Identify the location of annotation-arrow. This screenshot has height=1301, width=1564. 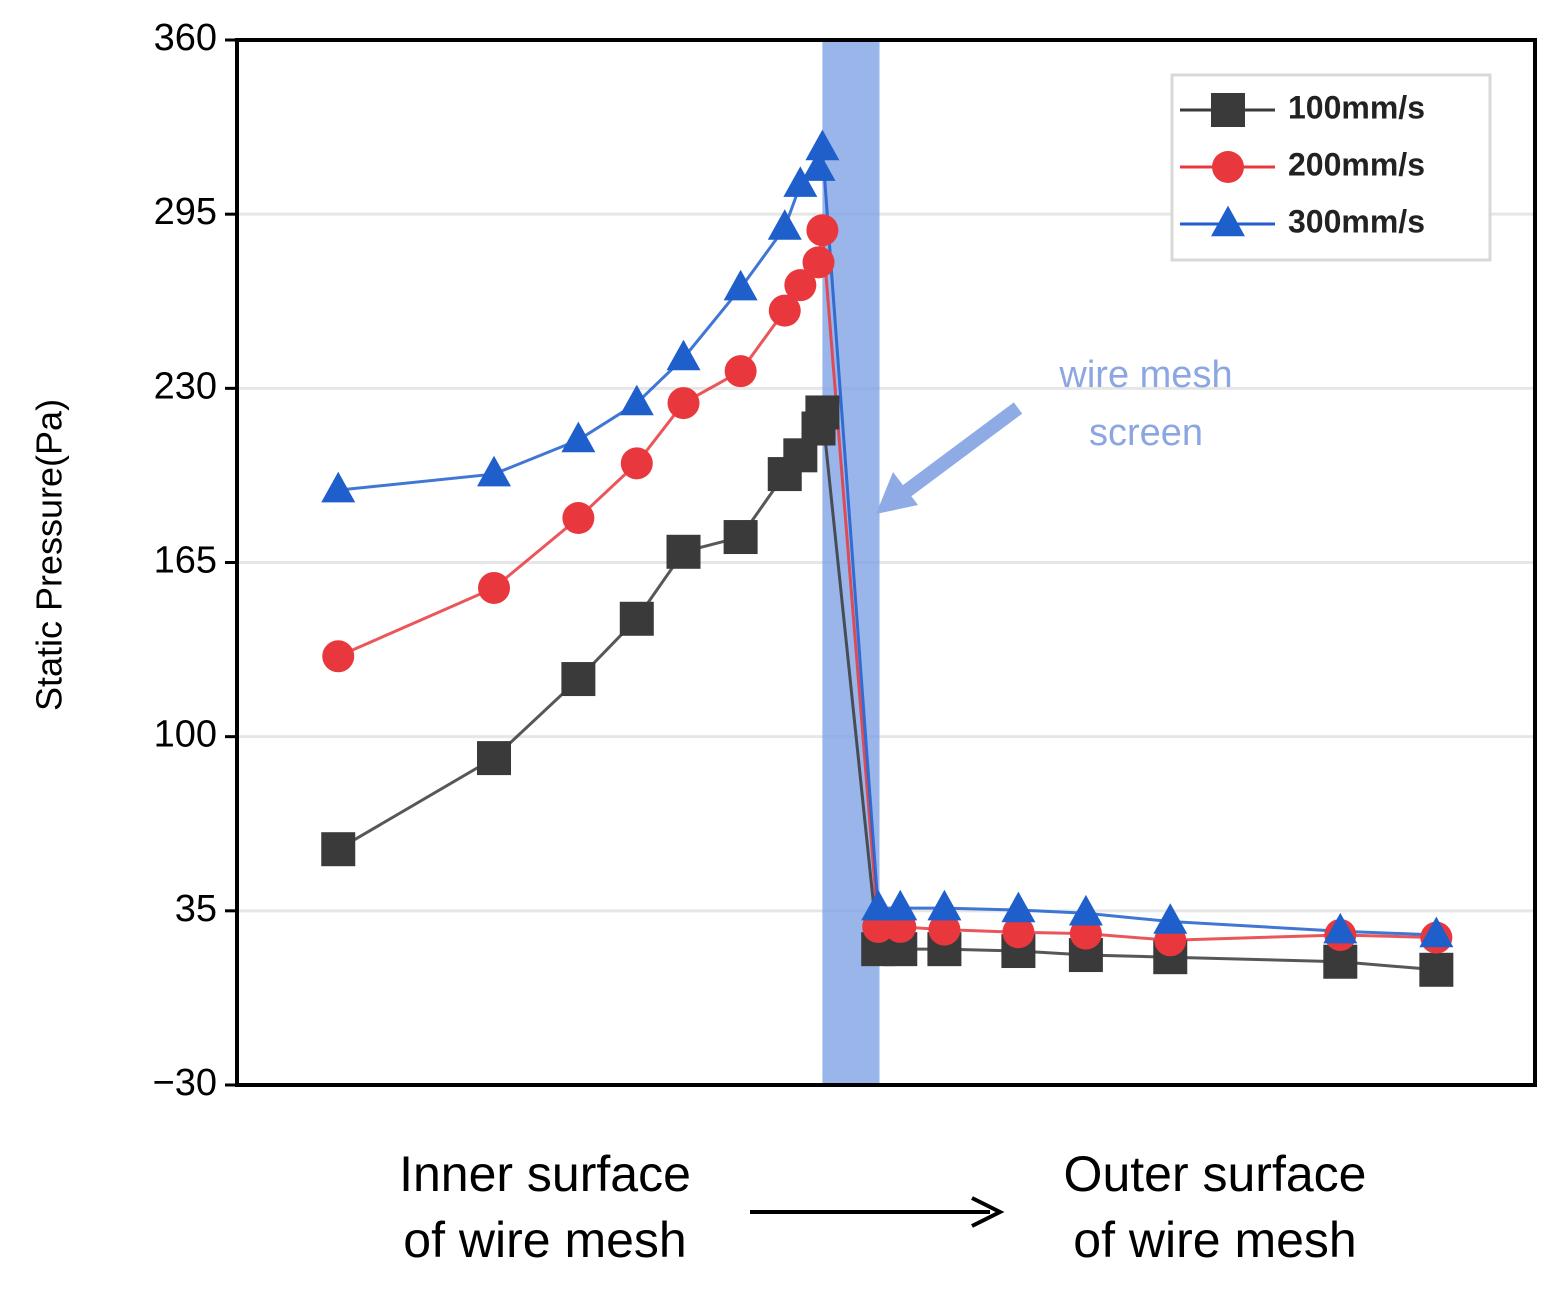
(959, 452).